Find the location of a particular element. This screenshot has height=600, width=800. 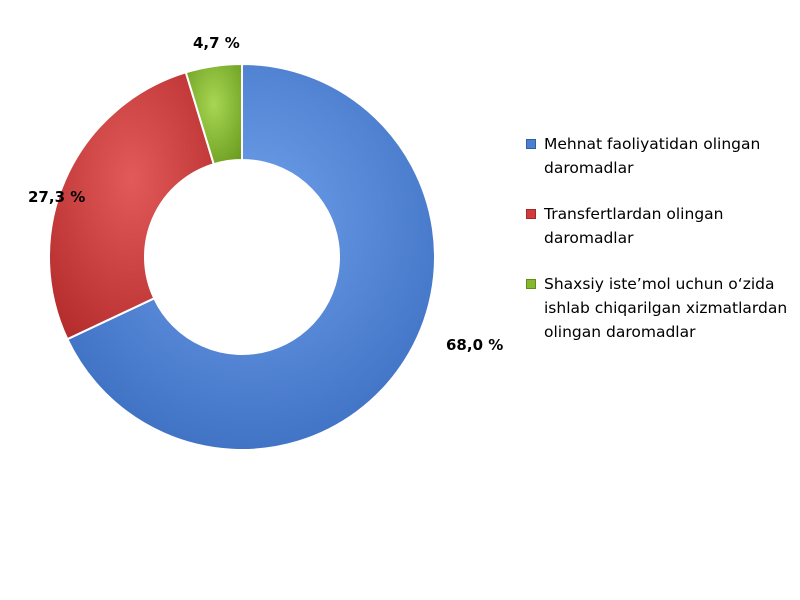

data-label-mehnat: 68,0 % is located at coordinates (474, 345).